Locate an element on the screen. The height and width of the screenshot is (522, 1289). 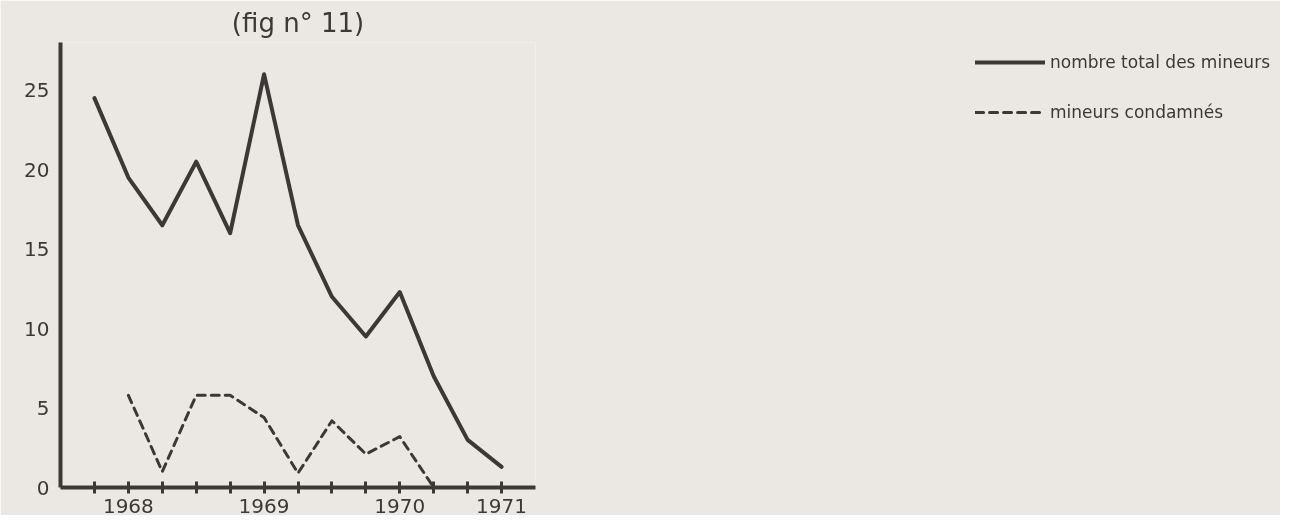
y-tick-label: 10 is located at coordinates (37, 328).